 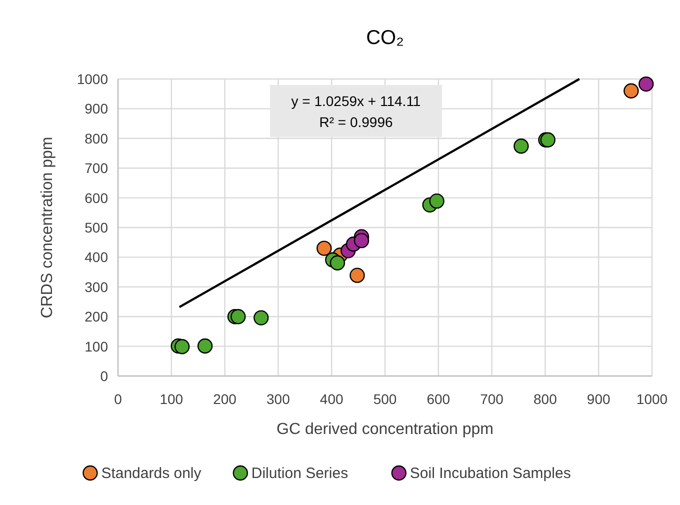 I want to click on chart-title: CO₂, so click(x=385, y=38).